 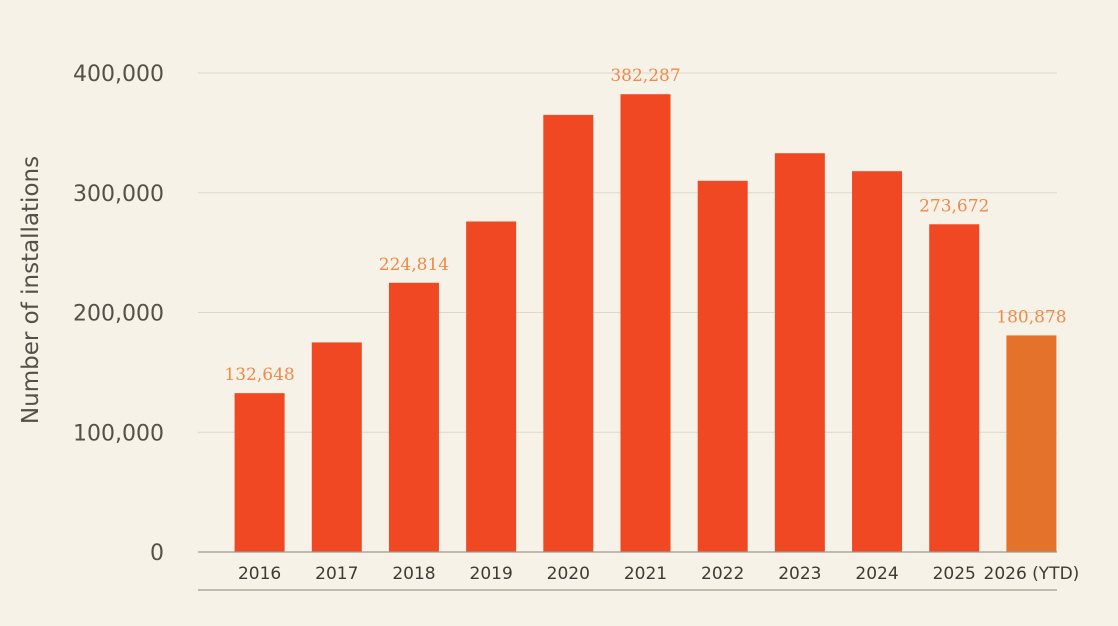 I want to click on x-tick-label: 2019, so click(x=491, y=574).